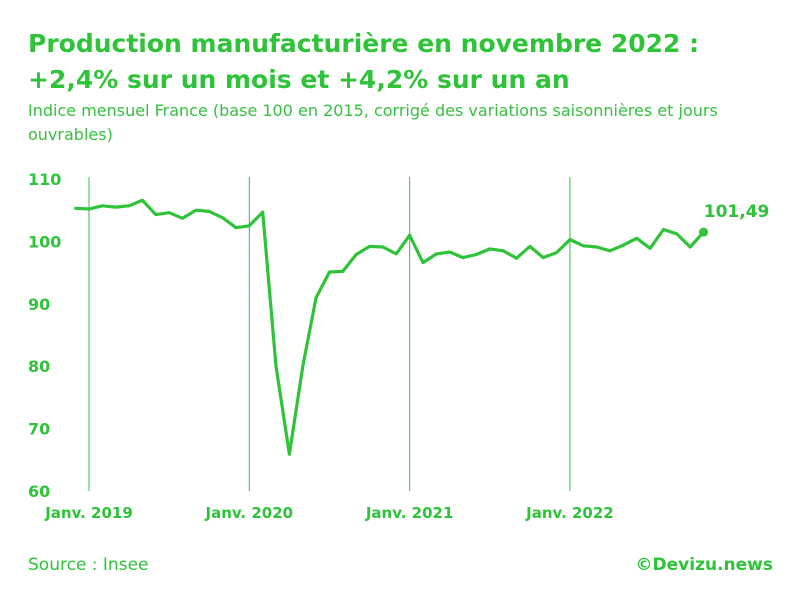 This screenshot has height=600, width=800. What do you see at coordinates (44, 241) in the screenshot?
I see `y-tick-label: 100` at bounding box center [44, 241].